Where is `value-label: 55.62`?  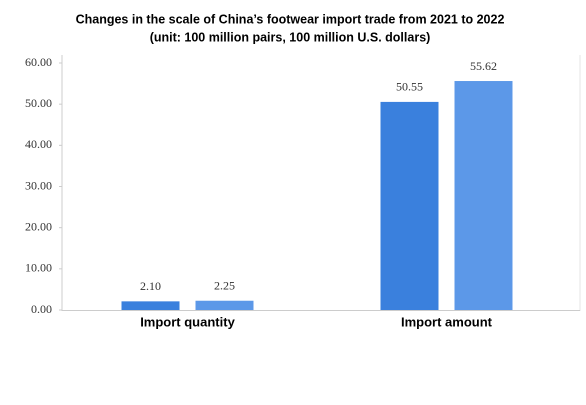 value-label: 55.62 is located at coordinates (483, 66).